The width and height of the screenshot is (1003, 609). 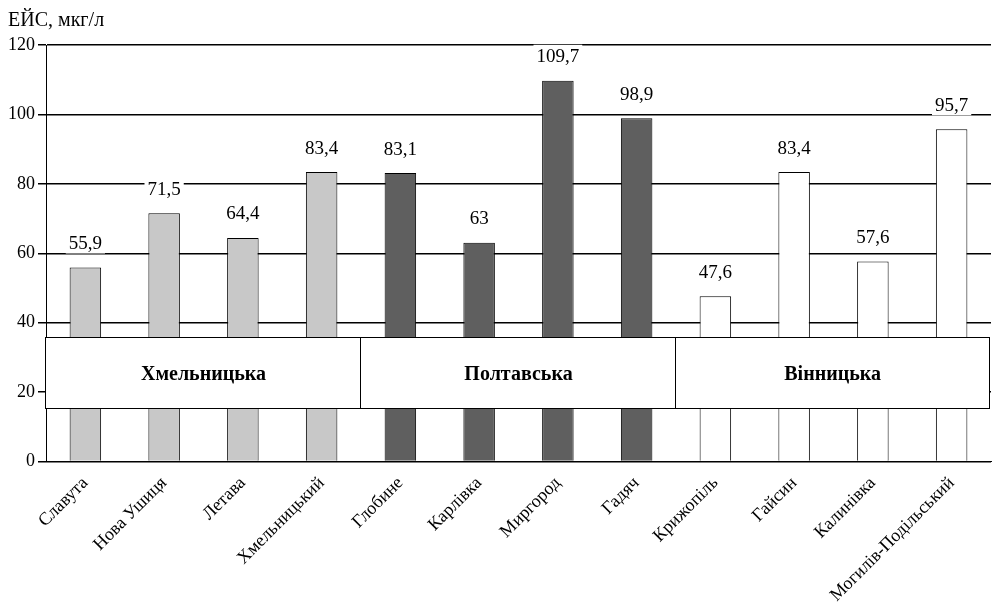 I want to click on y-tick-label: 80, so click(x=26, y=182).